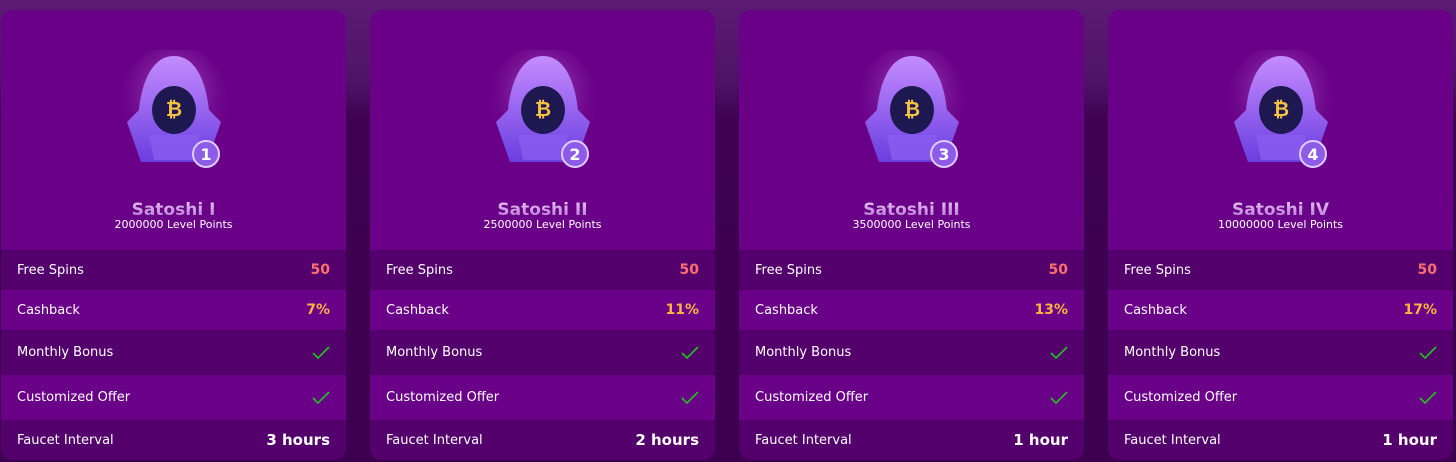 The width and height of the screenshot is (1456, 462). I want to click on level-points: 3500000 Level Points, so click(911, 224).